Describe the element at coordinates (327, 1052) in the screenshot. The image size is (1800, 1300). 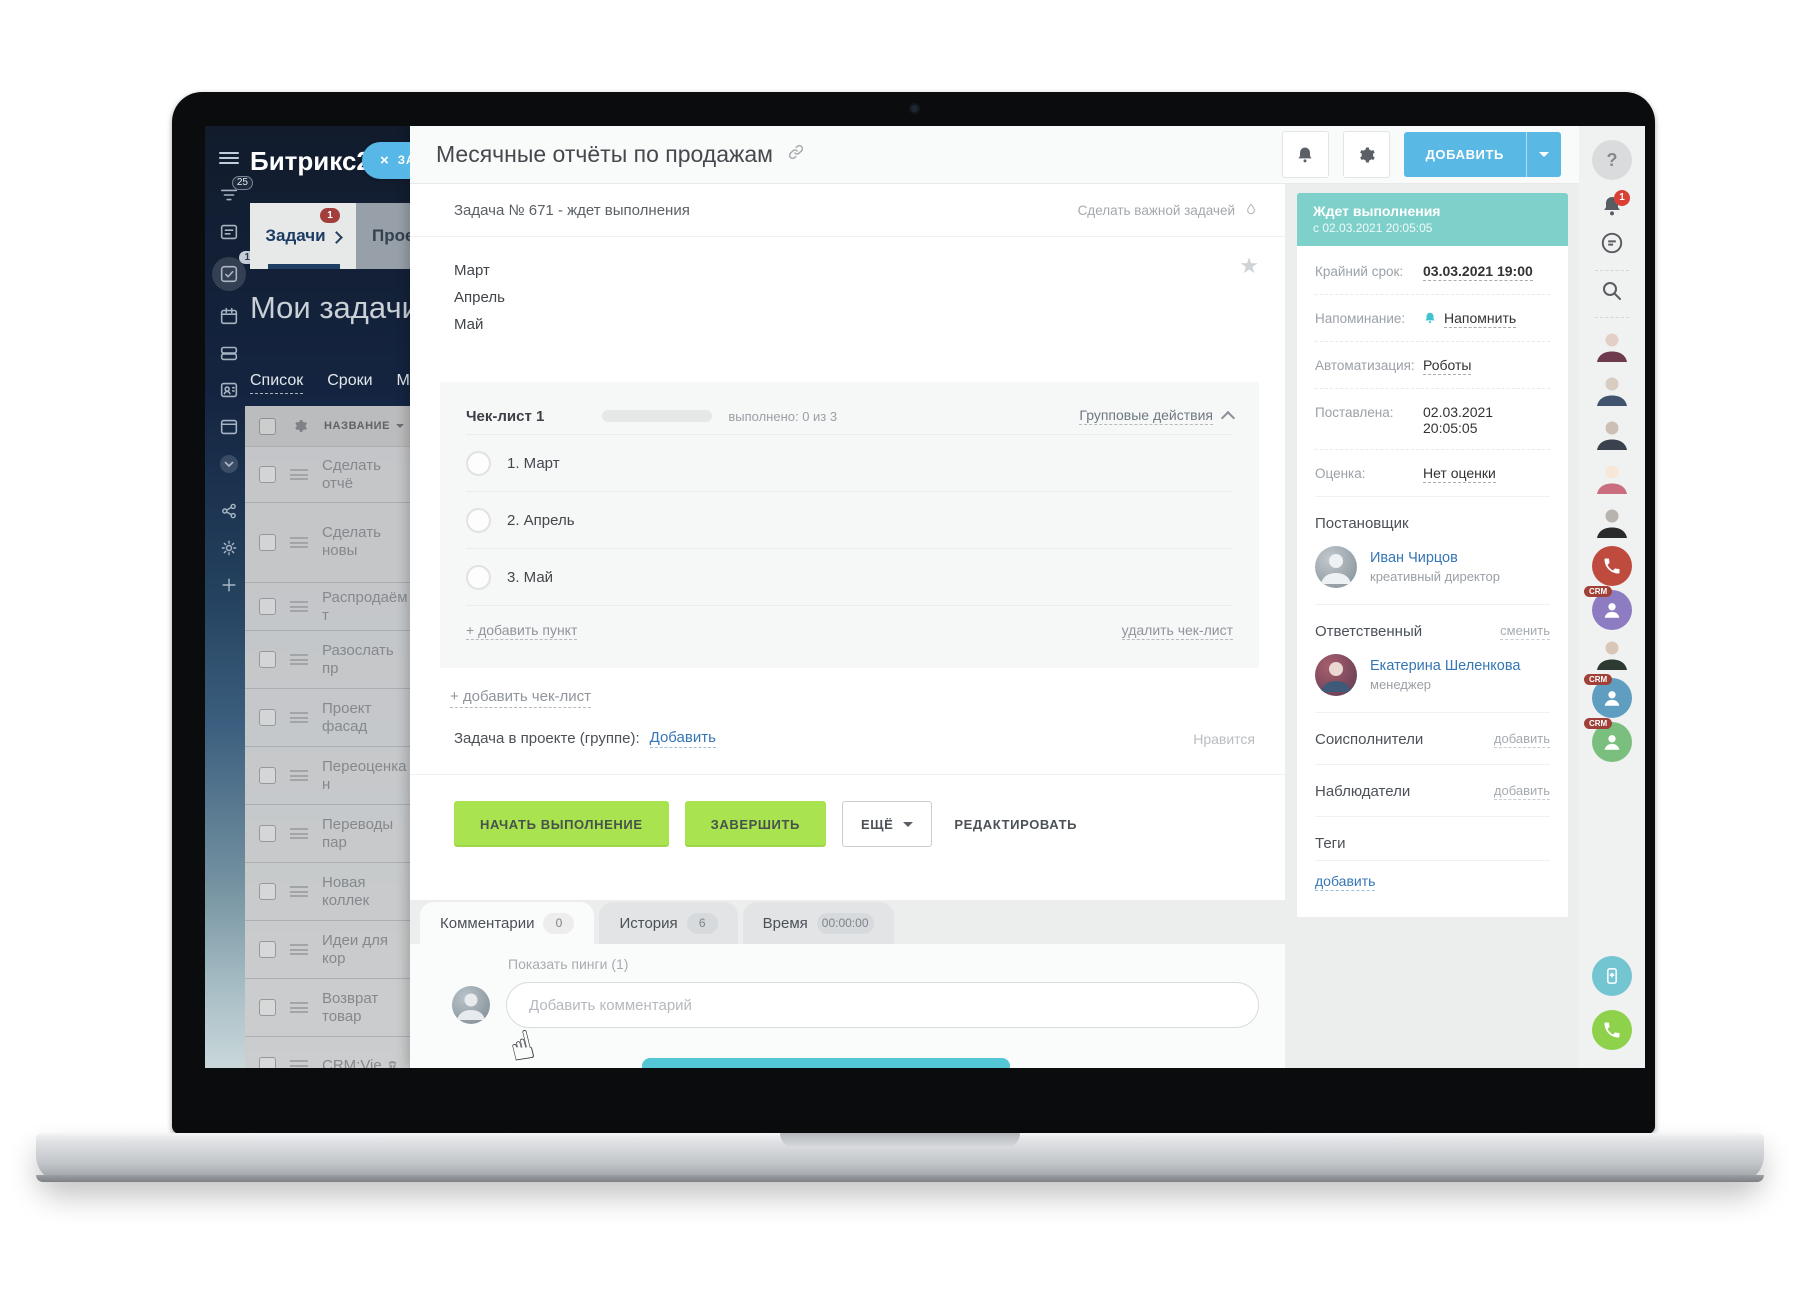
I see `task-row: CRM:Vie` at that location.